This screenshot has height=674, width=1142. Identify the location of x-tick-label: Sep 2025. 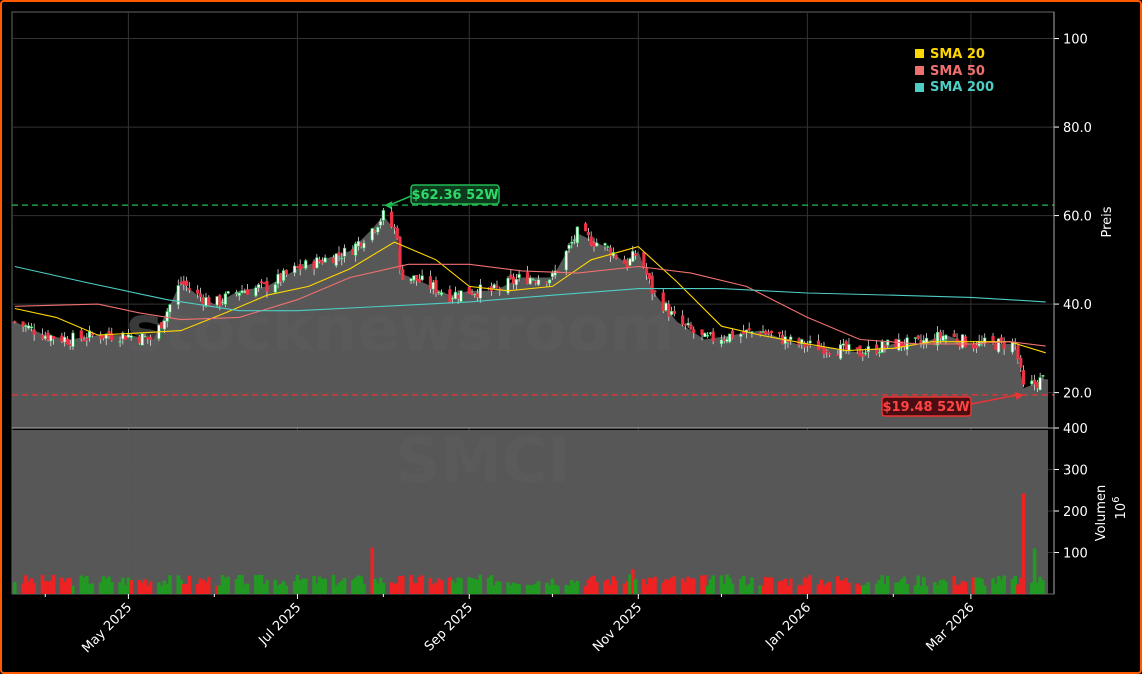
(449, 627).